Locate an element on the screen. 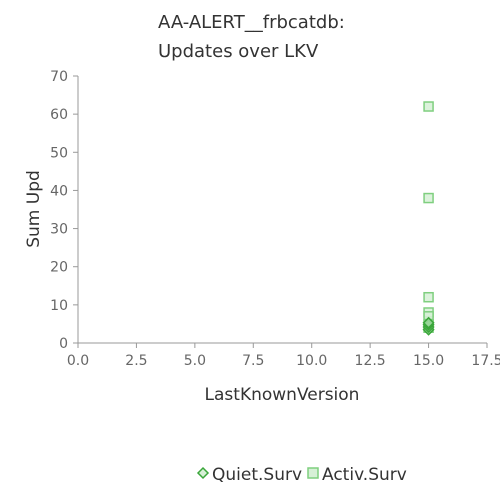 The height and width of the screenshot is (500, 500). y-tick-label: 10 is located at coordinates (59, 306).